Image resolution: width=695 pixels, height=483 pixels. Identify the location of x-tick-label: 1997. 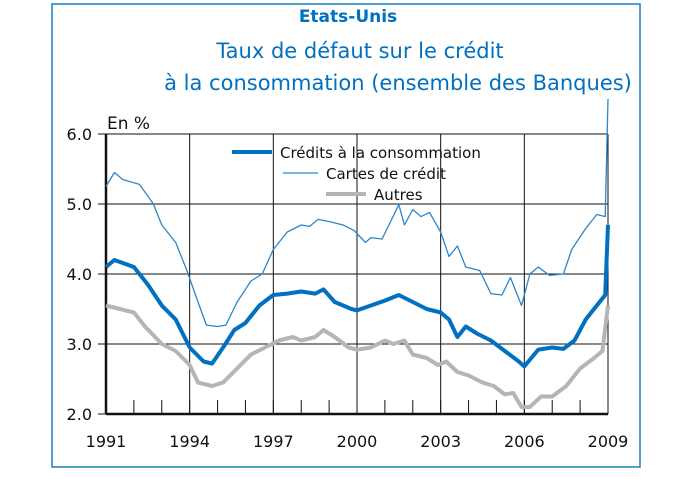
(273, 441).